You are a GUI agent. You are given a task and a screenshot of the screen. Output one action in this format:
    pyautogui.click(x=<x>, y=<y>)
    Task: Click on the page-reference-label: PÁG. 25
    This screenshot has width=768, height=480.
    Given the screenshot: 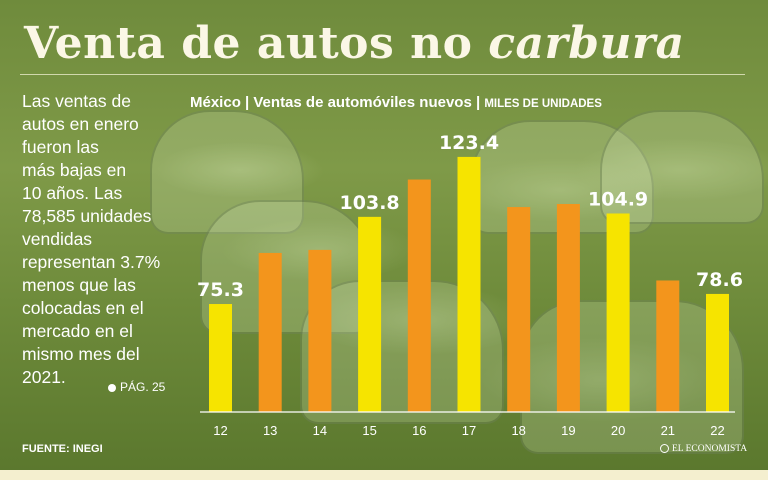 What is the action you would take?
    pyautogui.click(x=143, y=387)
    